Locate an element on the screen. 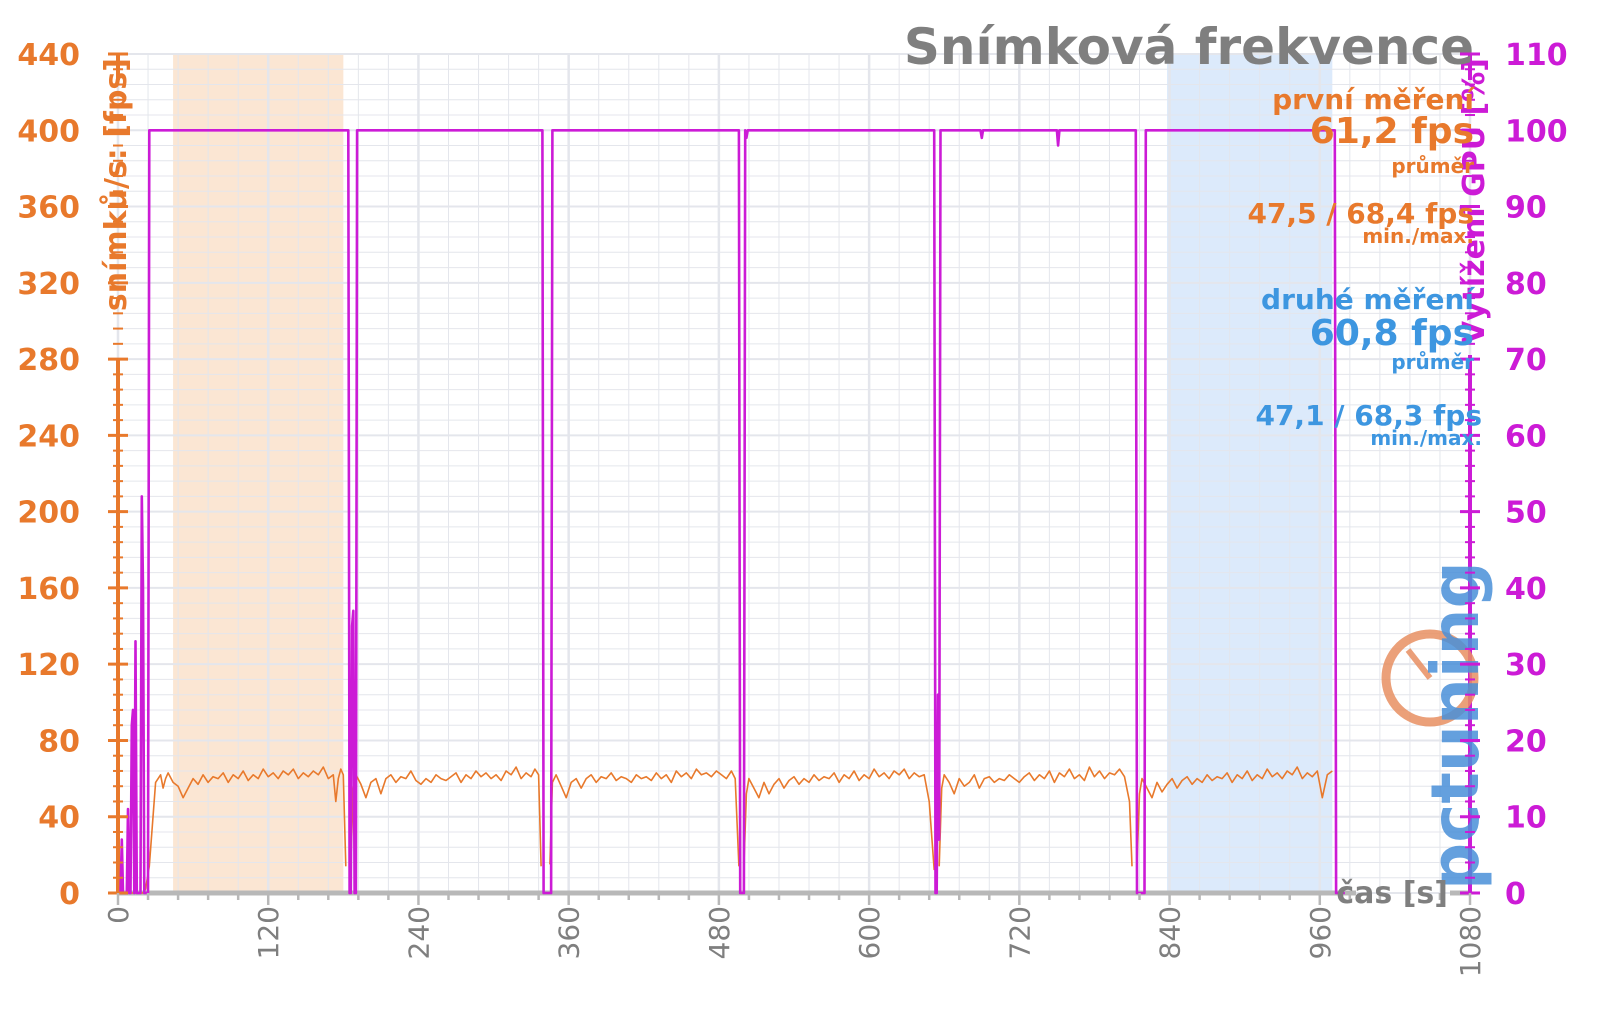 The height and width of the screenshot is (1009, 1600). y2-tick-label: 100 is located at coordinates (1536, 131).